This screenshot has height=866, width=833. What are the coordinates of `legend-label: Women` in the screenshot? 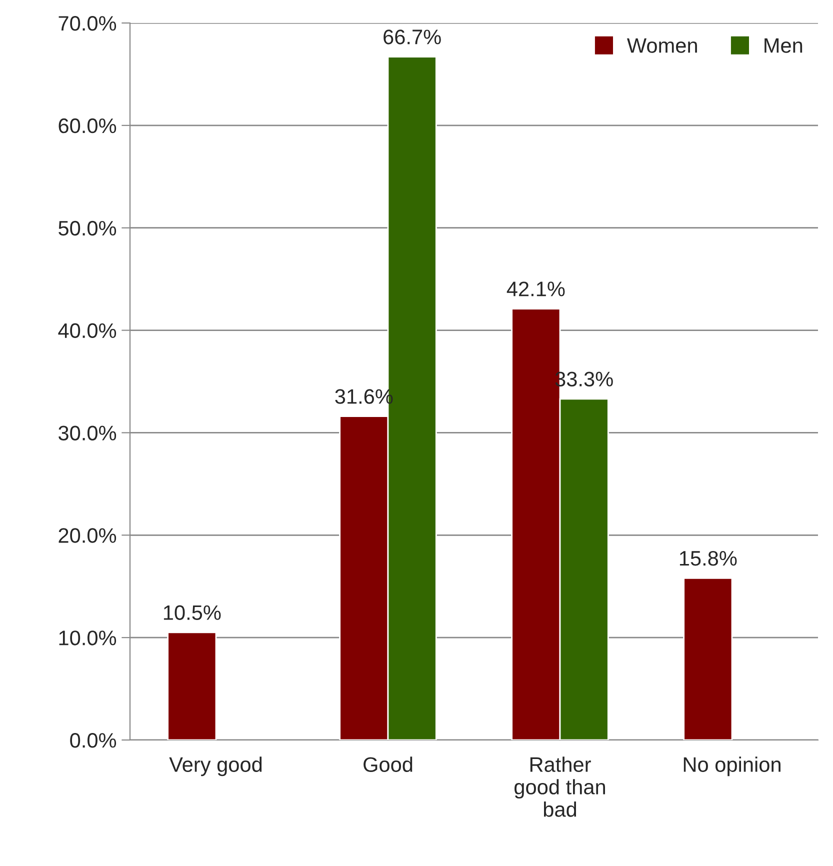 It's located at (661, 45).